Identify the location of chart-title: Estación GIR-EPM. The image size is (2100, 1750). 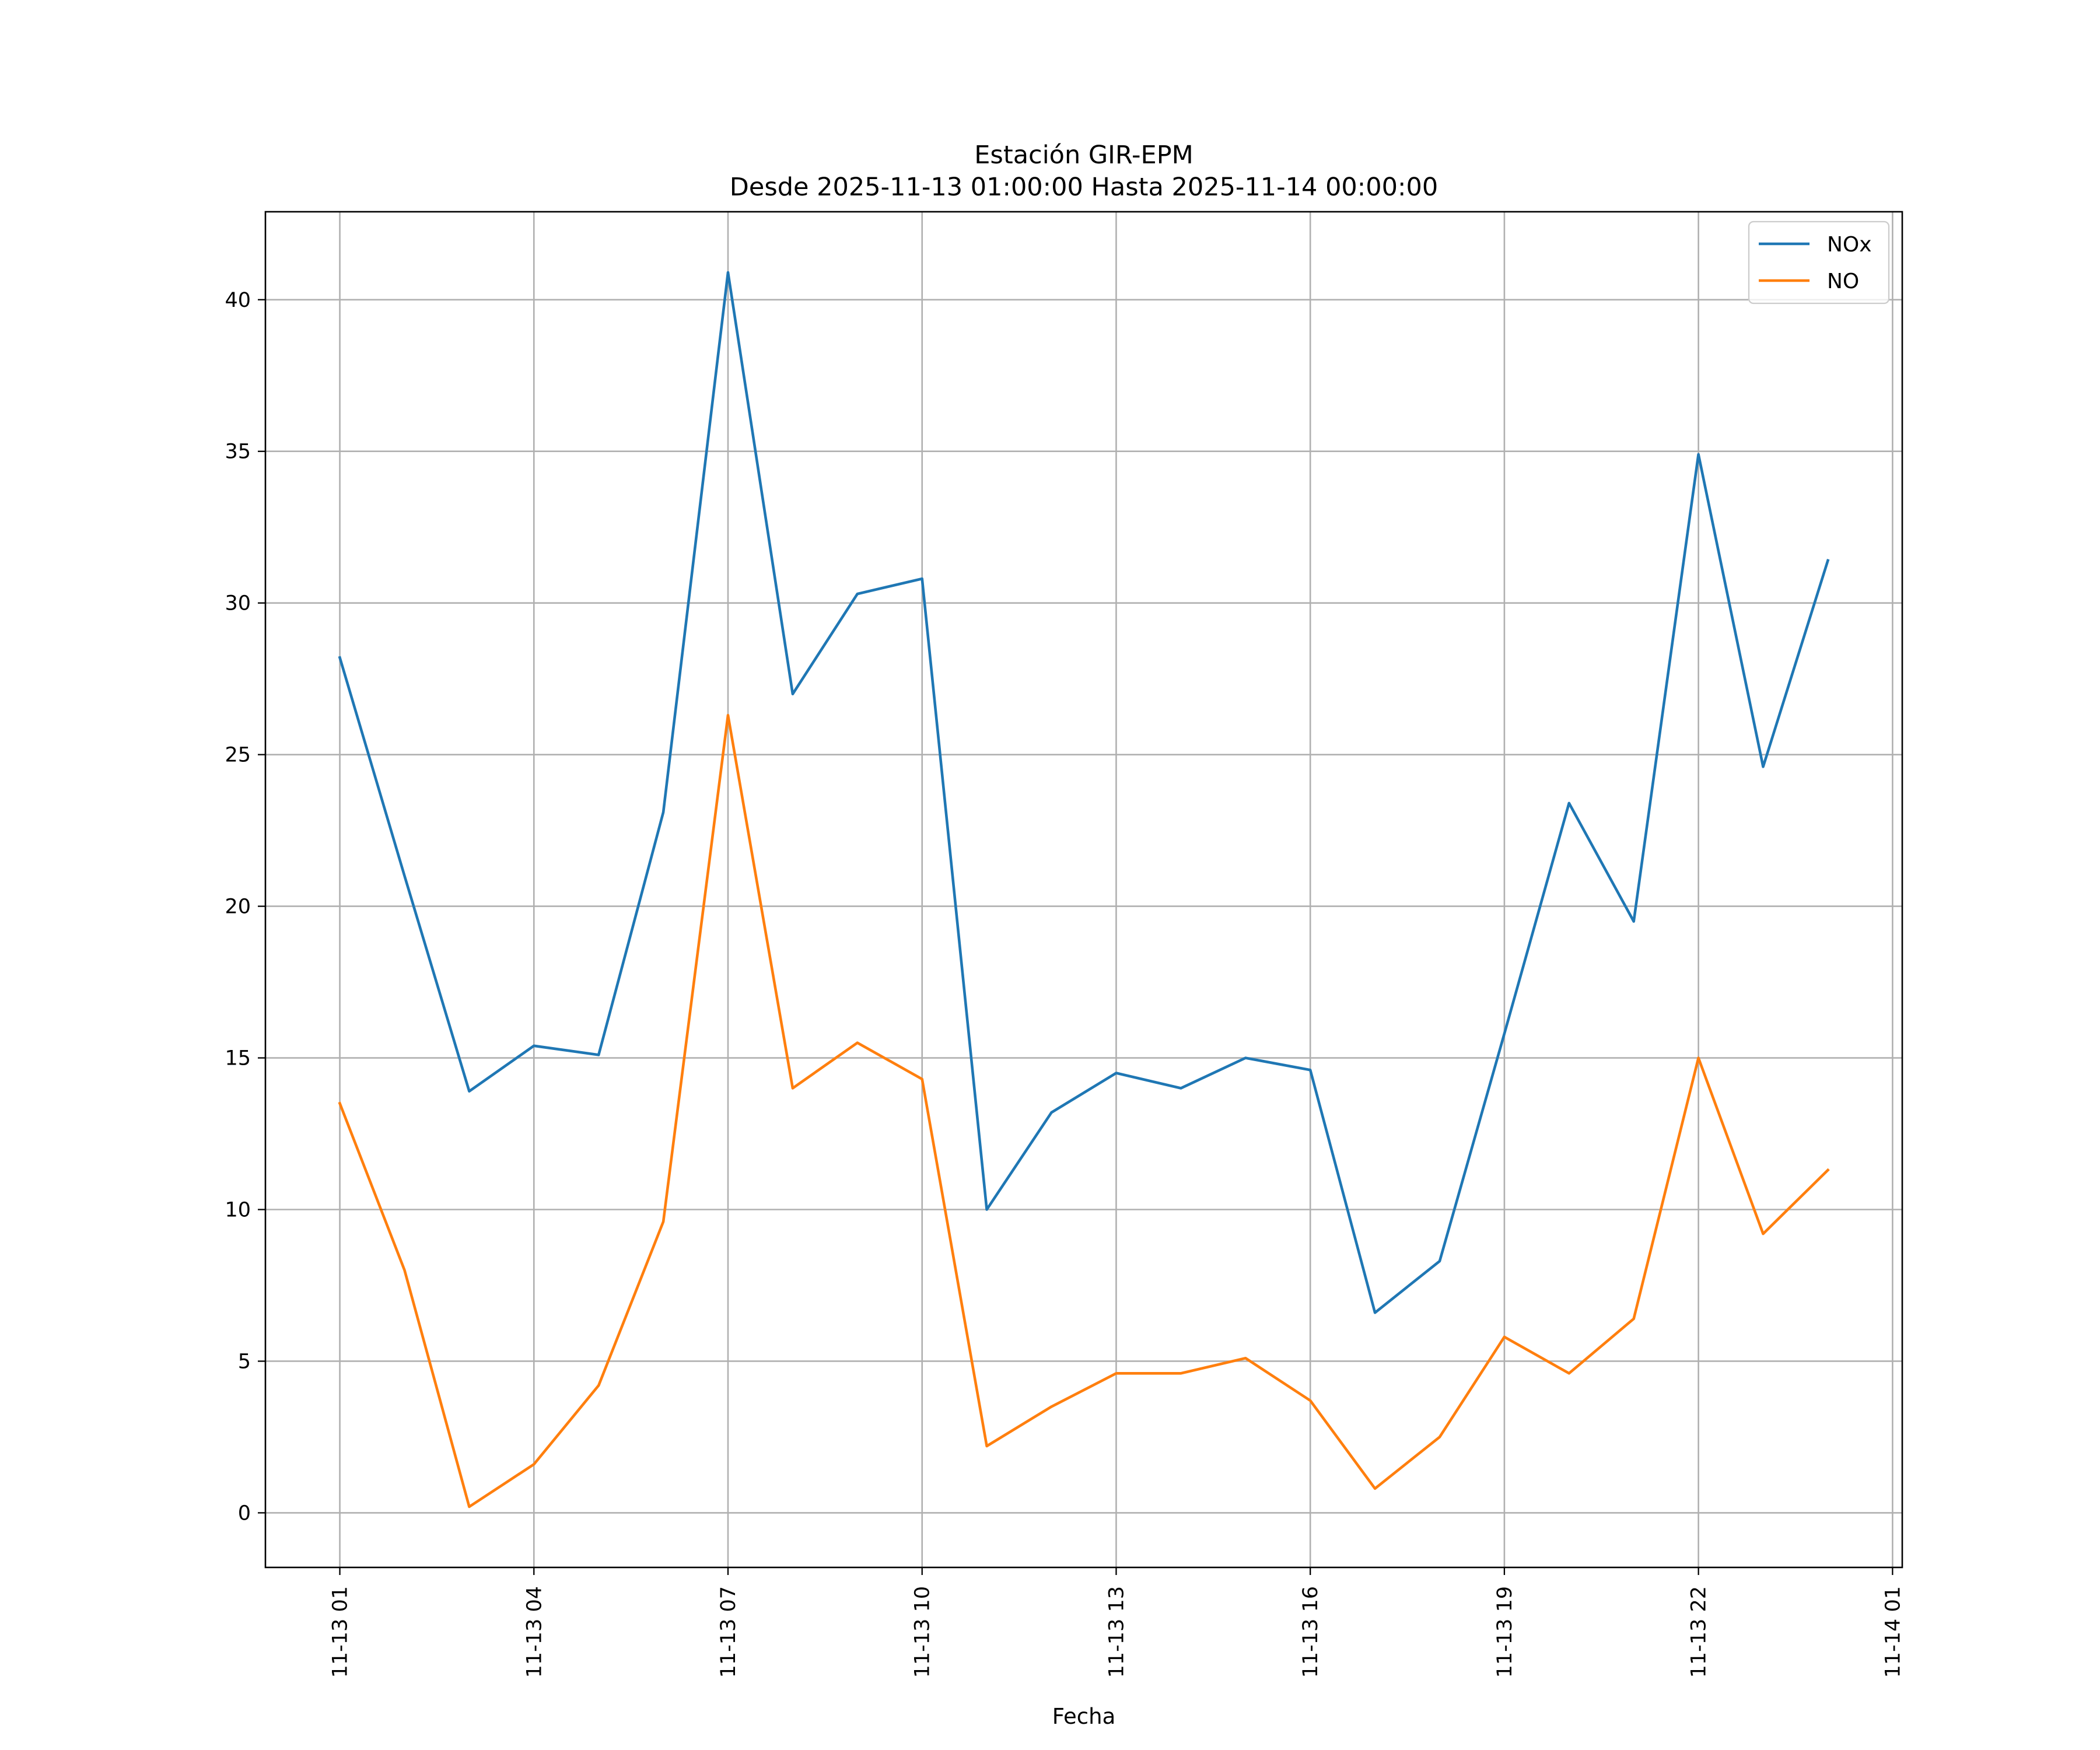
(1083, 155).